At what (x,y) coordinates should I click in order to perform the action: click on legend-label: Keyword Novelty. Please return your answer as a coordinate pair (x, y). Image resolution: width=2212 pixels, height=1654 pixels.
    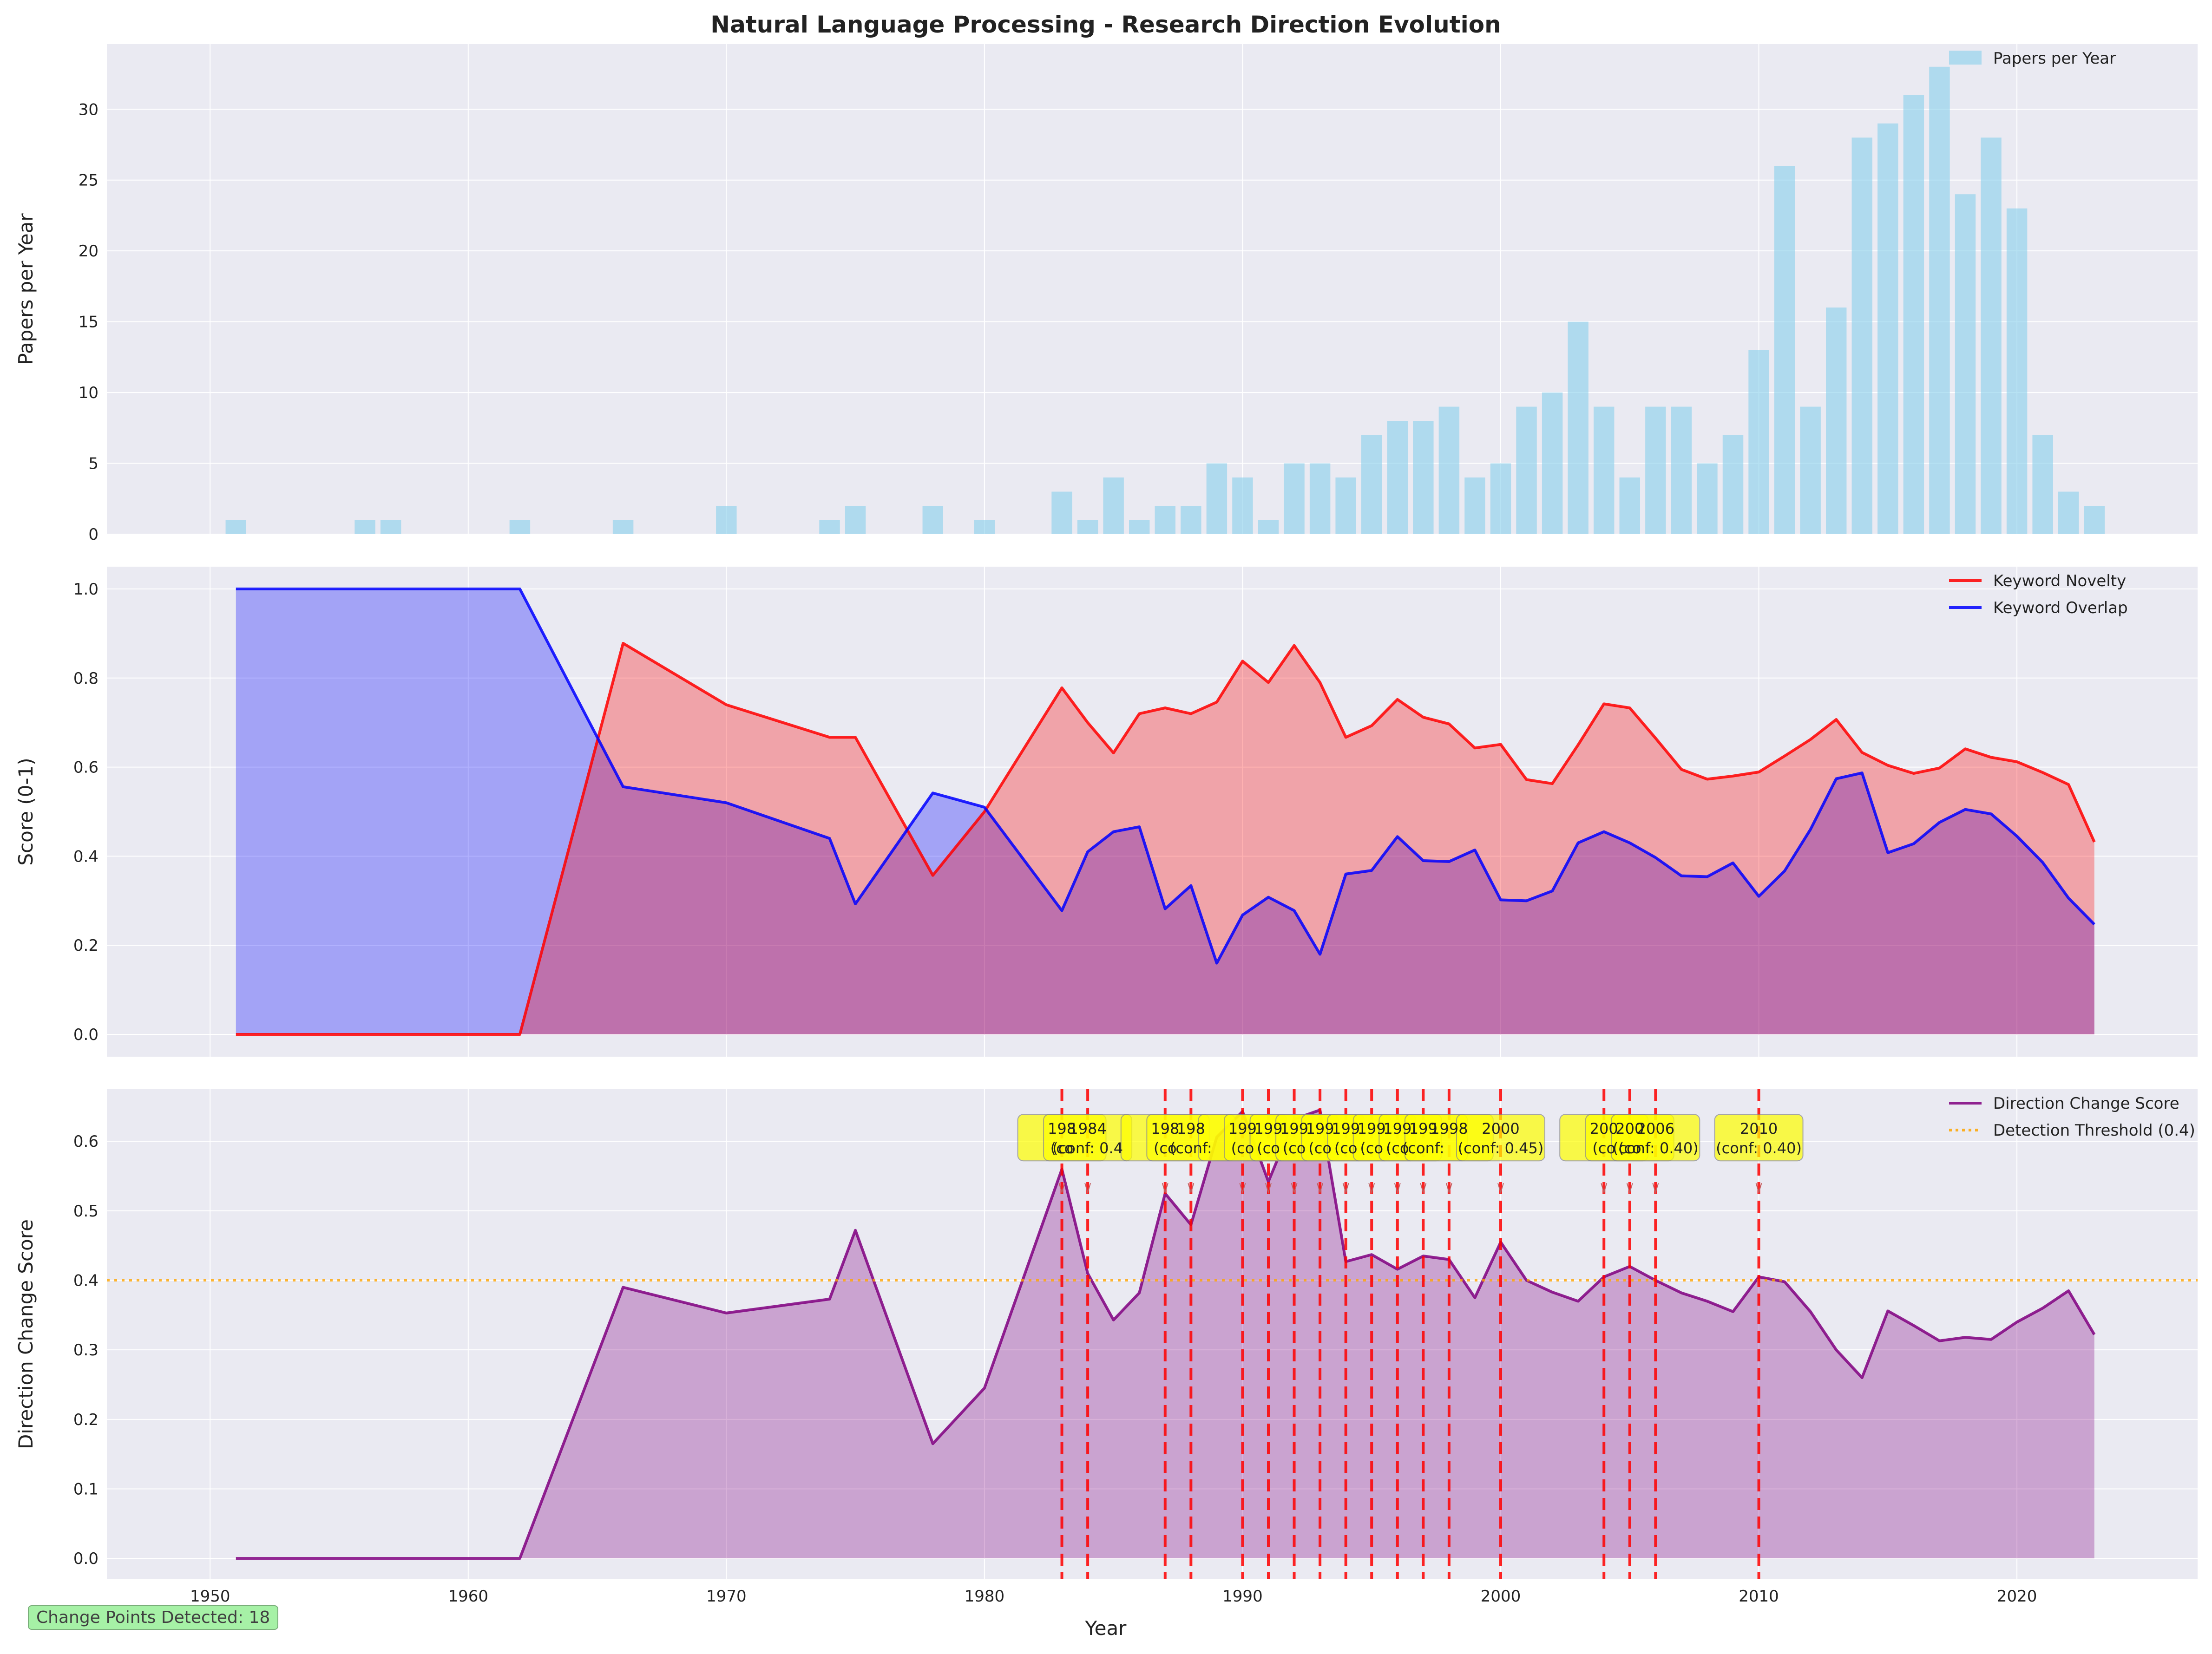
    Looking at the image, I should click on (2059, 581).